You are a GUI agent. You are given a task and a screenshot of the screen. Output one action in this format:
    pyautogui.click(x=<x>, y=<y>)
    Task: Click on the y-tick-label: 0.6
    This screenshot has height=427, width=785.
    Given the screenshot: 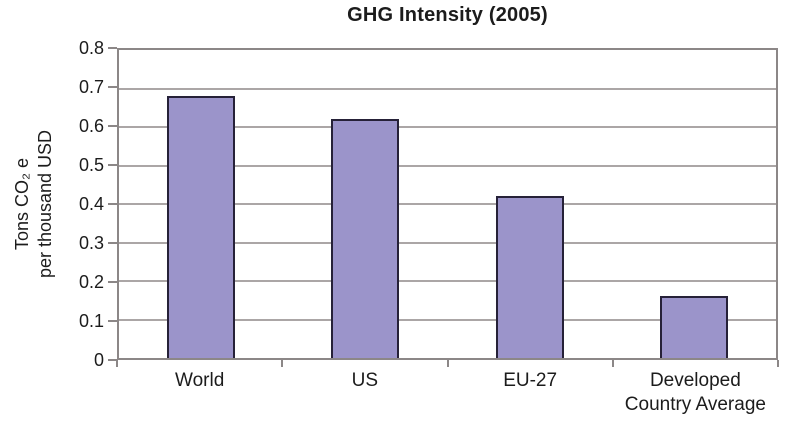 What is the action you would take?
    pyautogui.click(x=91, y=126)
    